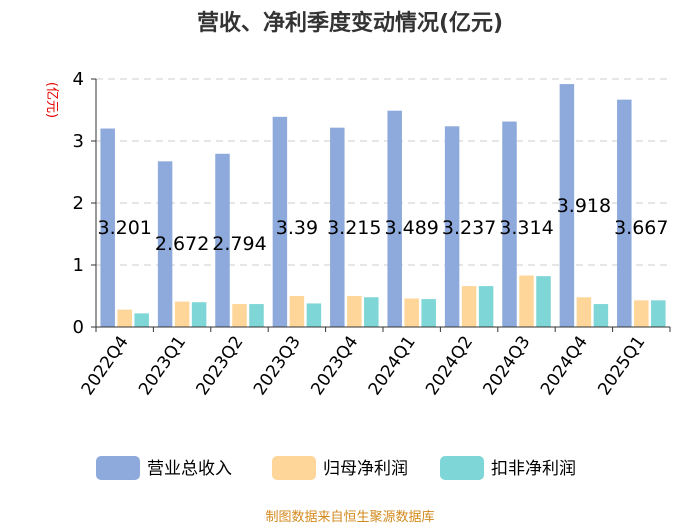 This screenshot has height=525, width=700. I want to click on bar-s1-2024Q1, so click(411, 312).